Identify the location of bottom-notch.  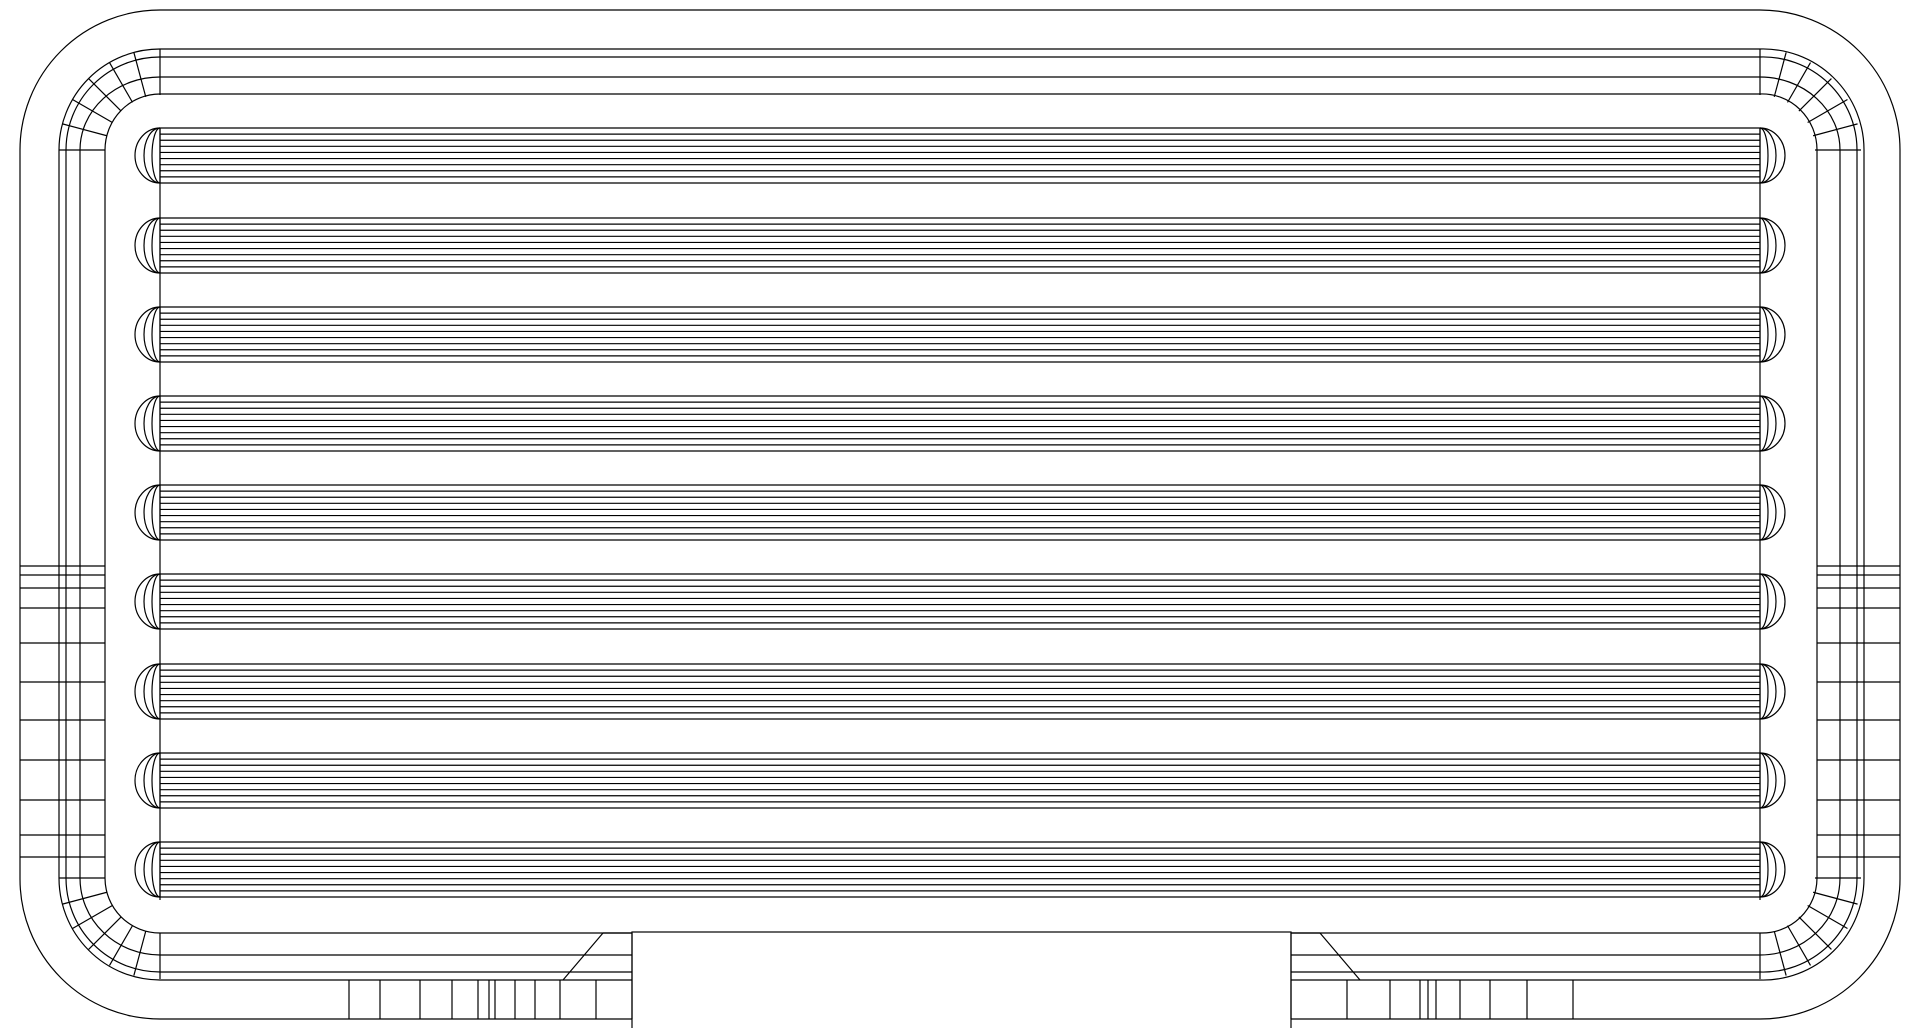
(961, 979).